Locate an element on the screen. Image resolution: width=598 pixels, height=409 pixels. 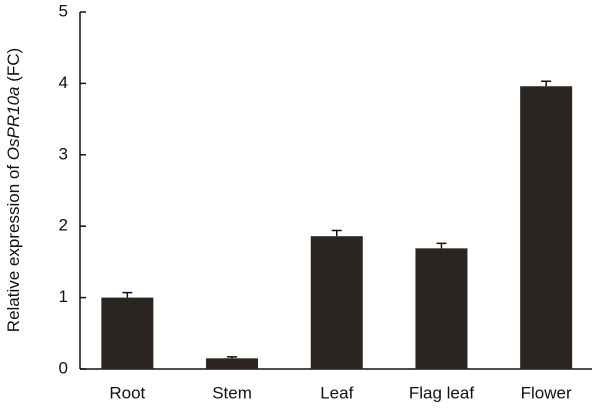
y-tick-label: 3 is located at coordinates (63, 153).